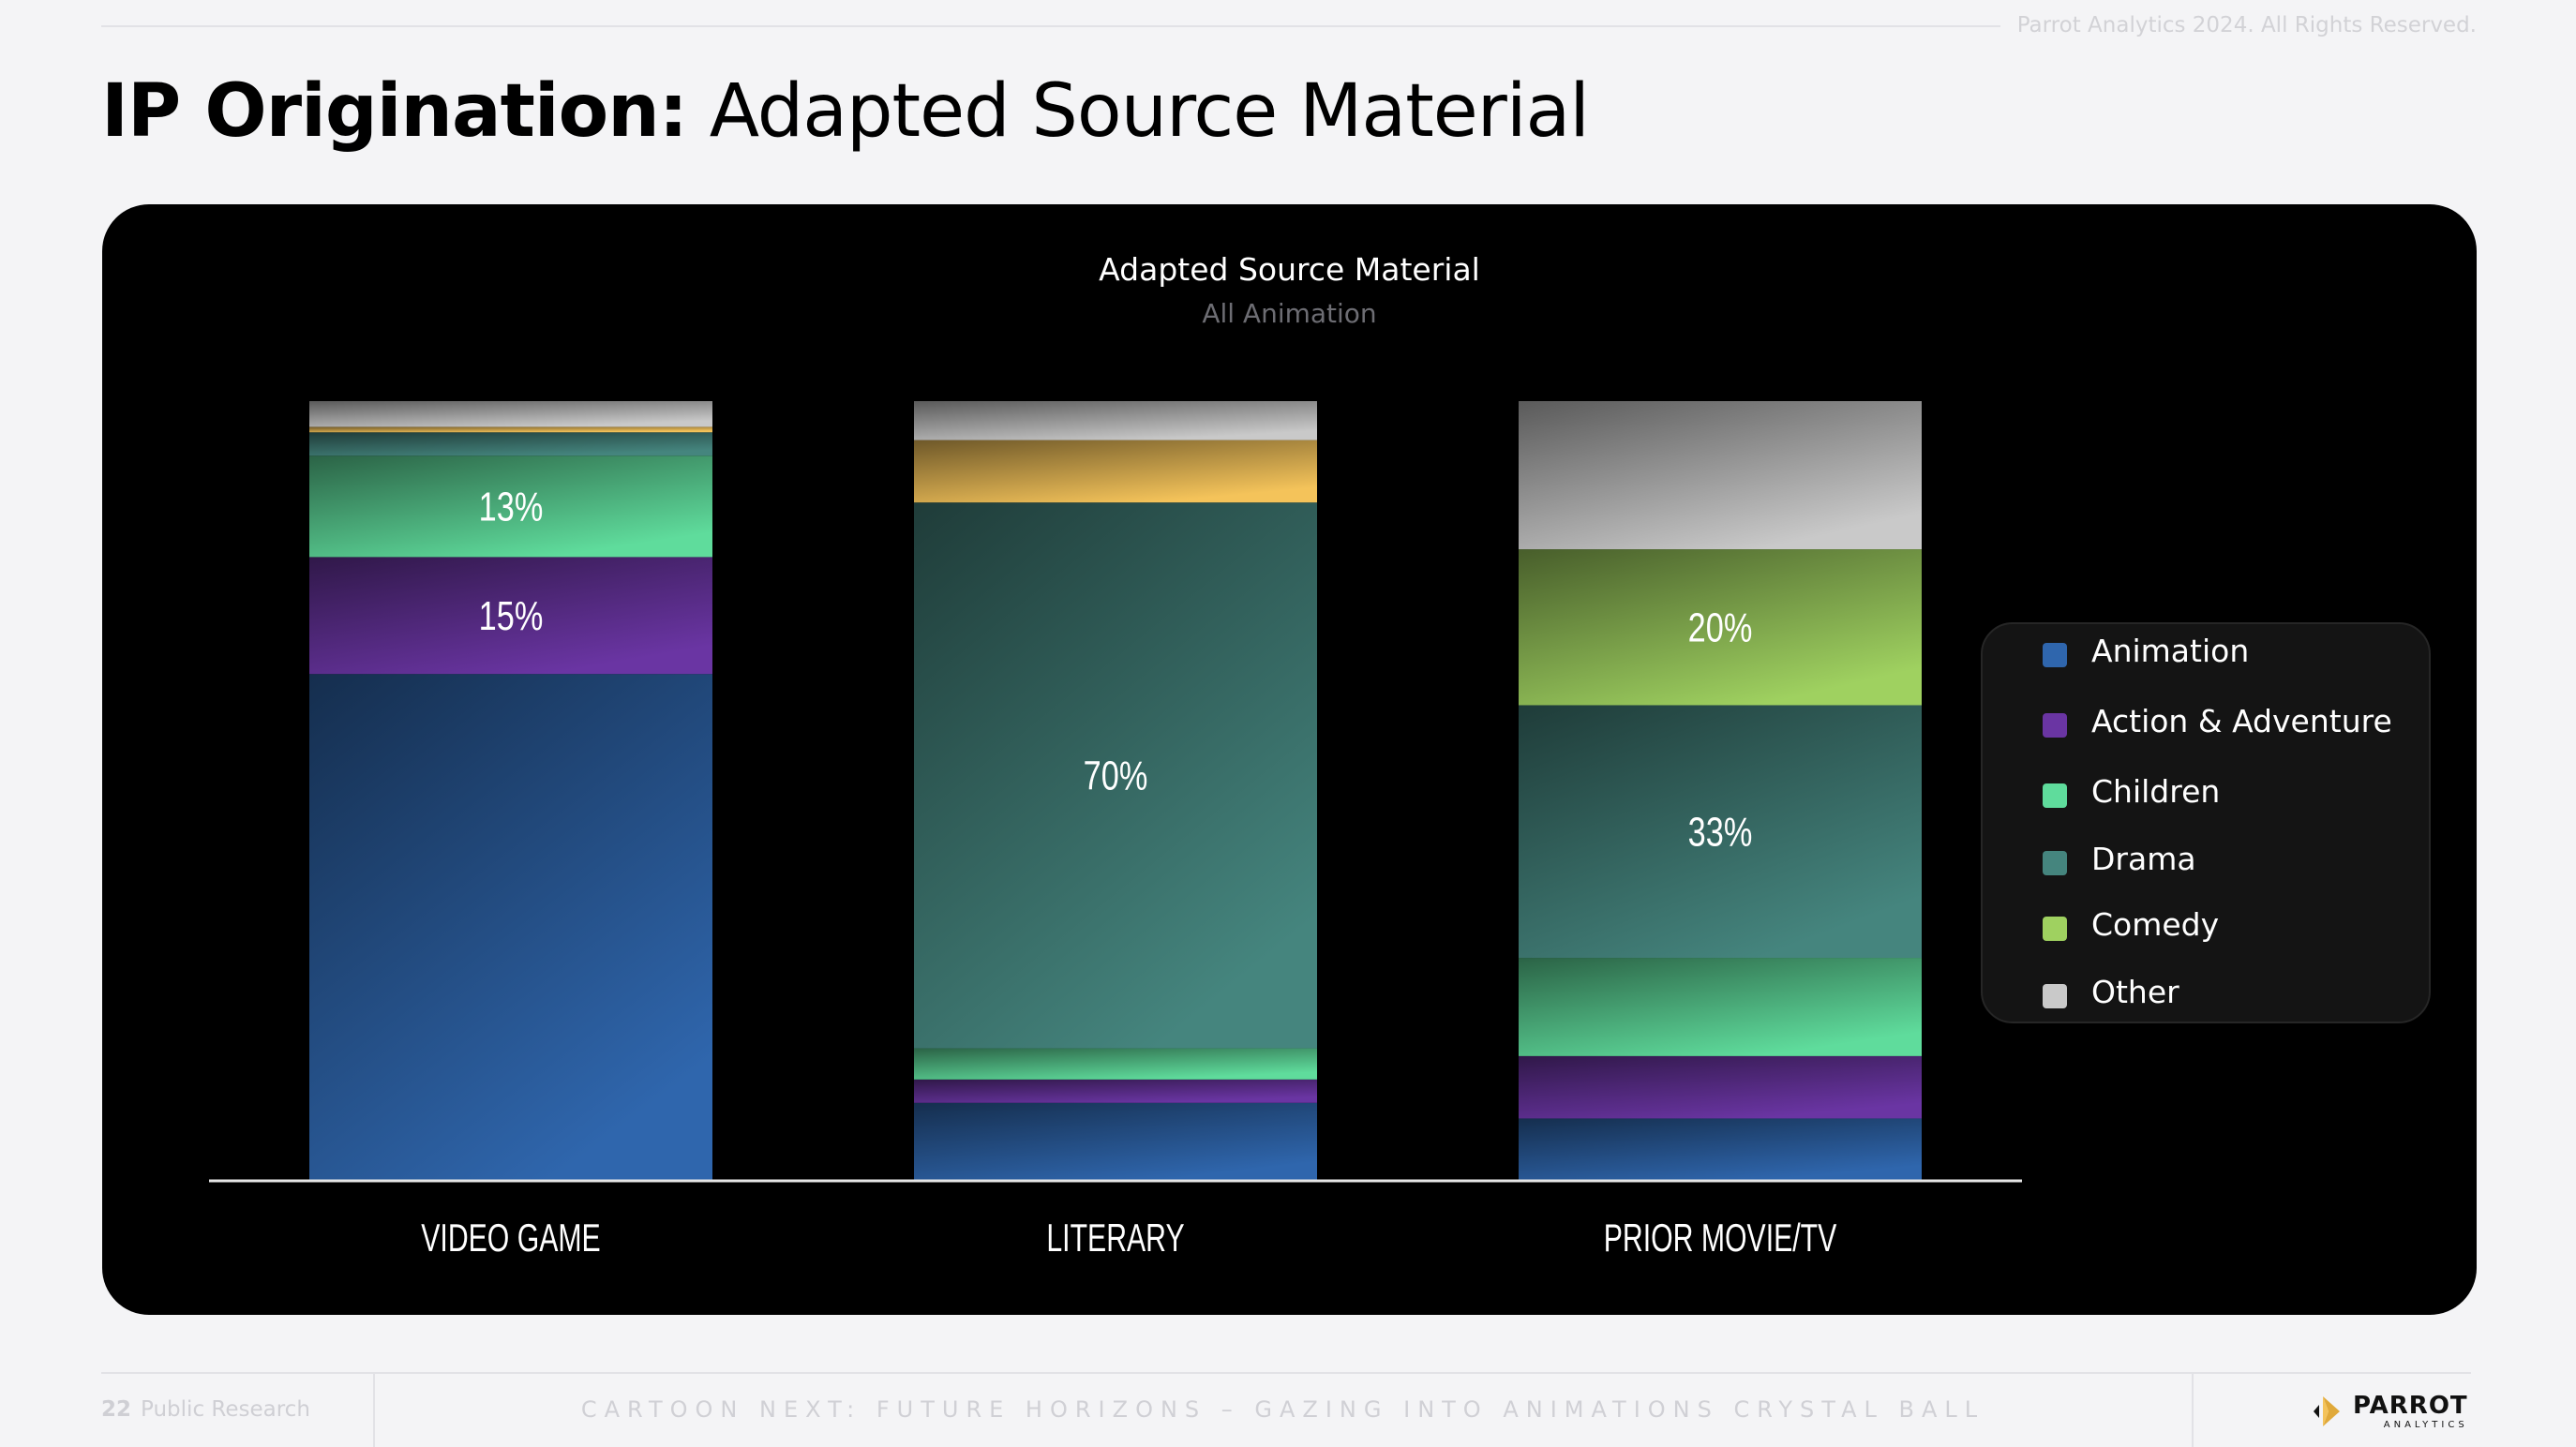  Describe the element at coordinates (510, 444) in the screenshot. I see `bar-segment-video-game-drama` at that location.